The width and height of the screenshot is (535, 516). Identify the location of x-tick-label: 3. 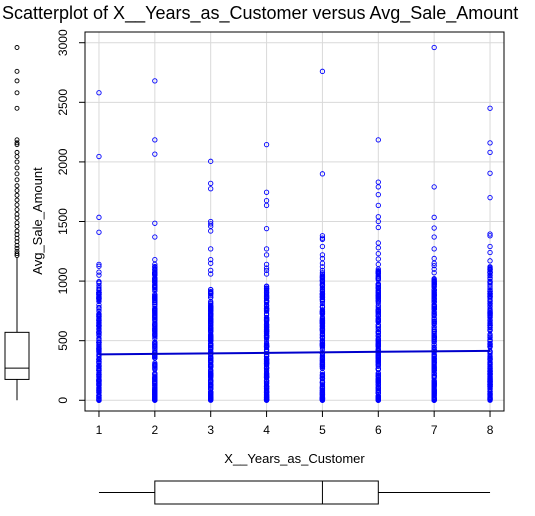
(210, 430).